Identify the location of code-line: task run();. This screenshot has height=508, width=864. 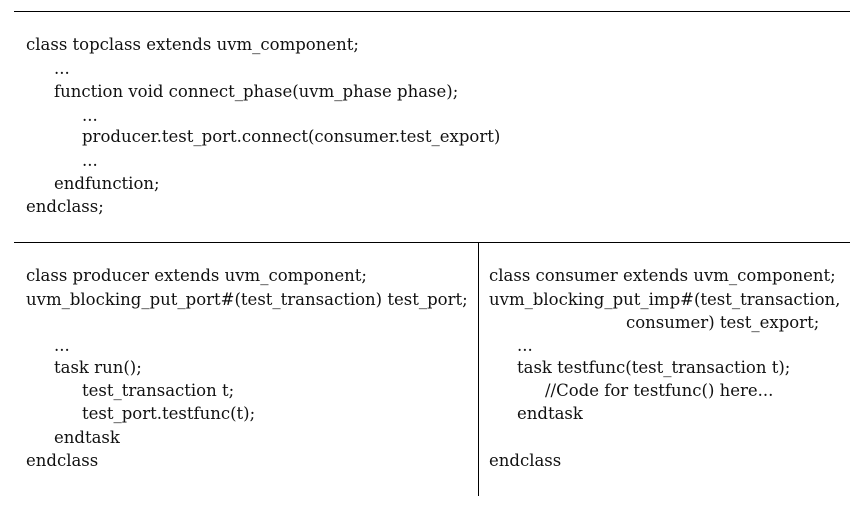
(98, 367).